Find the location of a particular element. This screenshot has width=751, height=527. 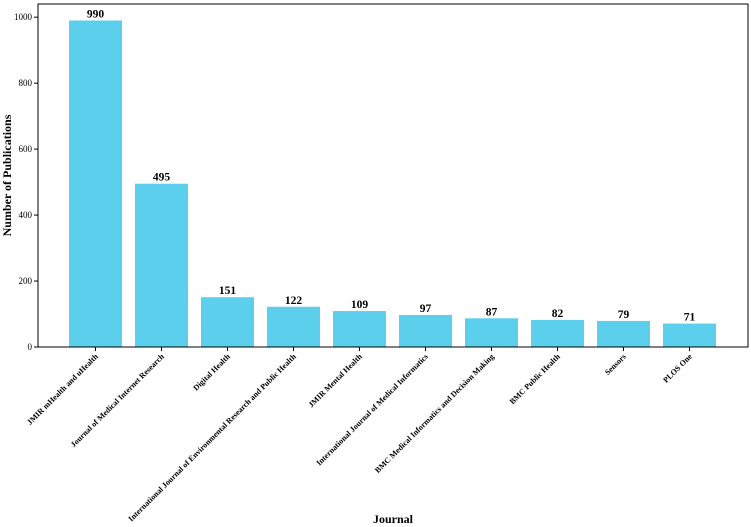

x-tick-label: PLOS One is located at coordinates (677, 368).